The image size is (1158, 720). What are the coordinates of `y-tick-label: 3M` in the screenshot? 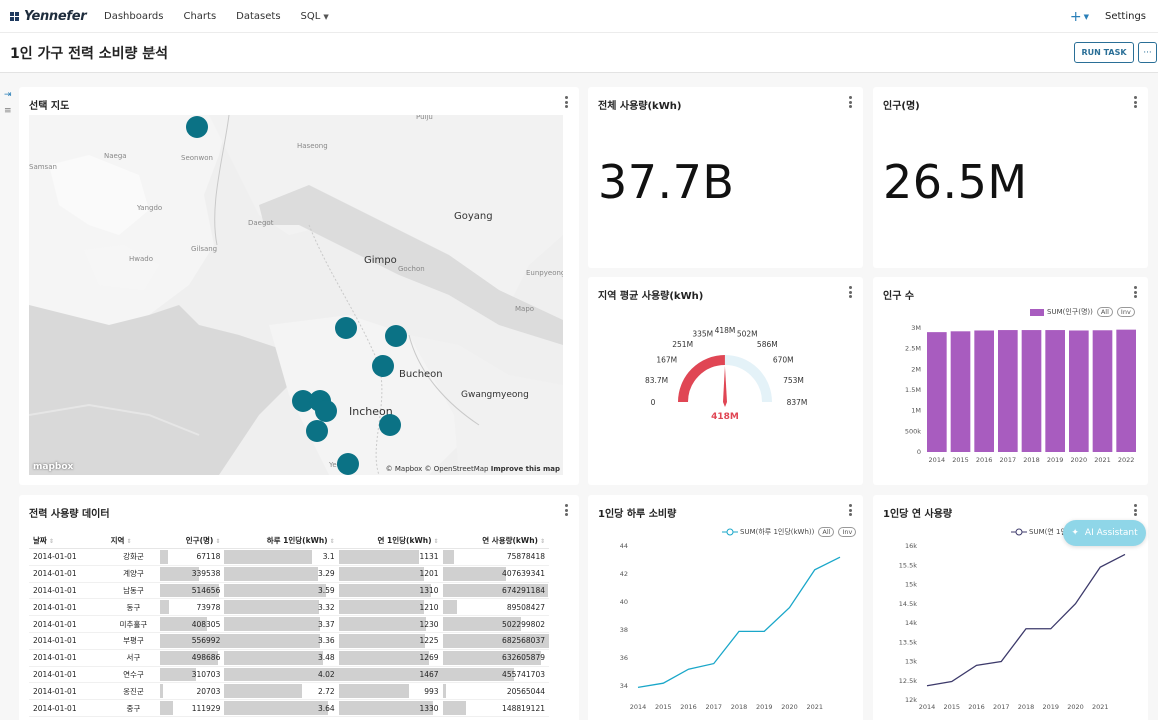 It's located at (916, 328).